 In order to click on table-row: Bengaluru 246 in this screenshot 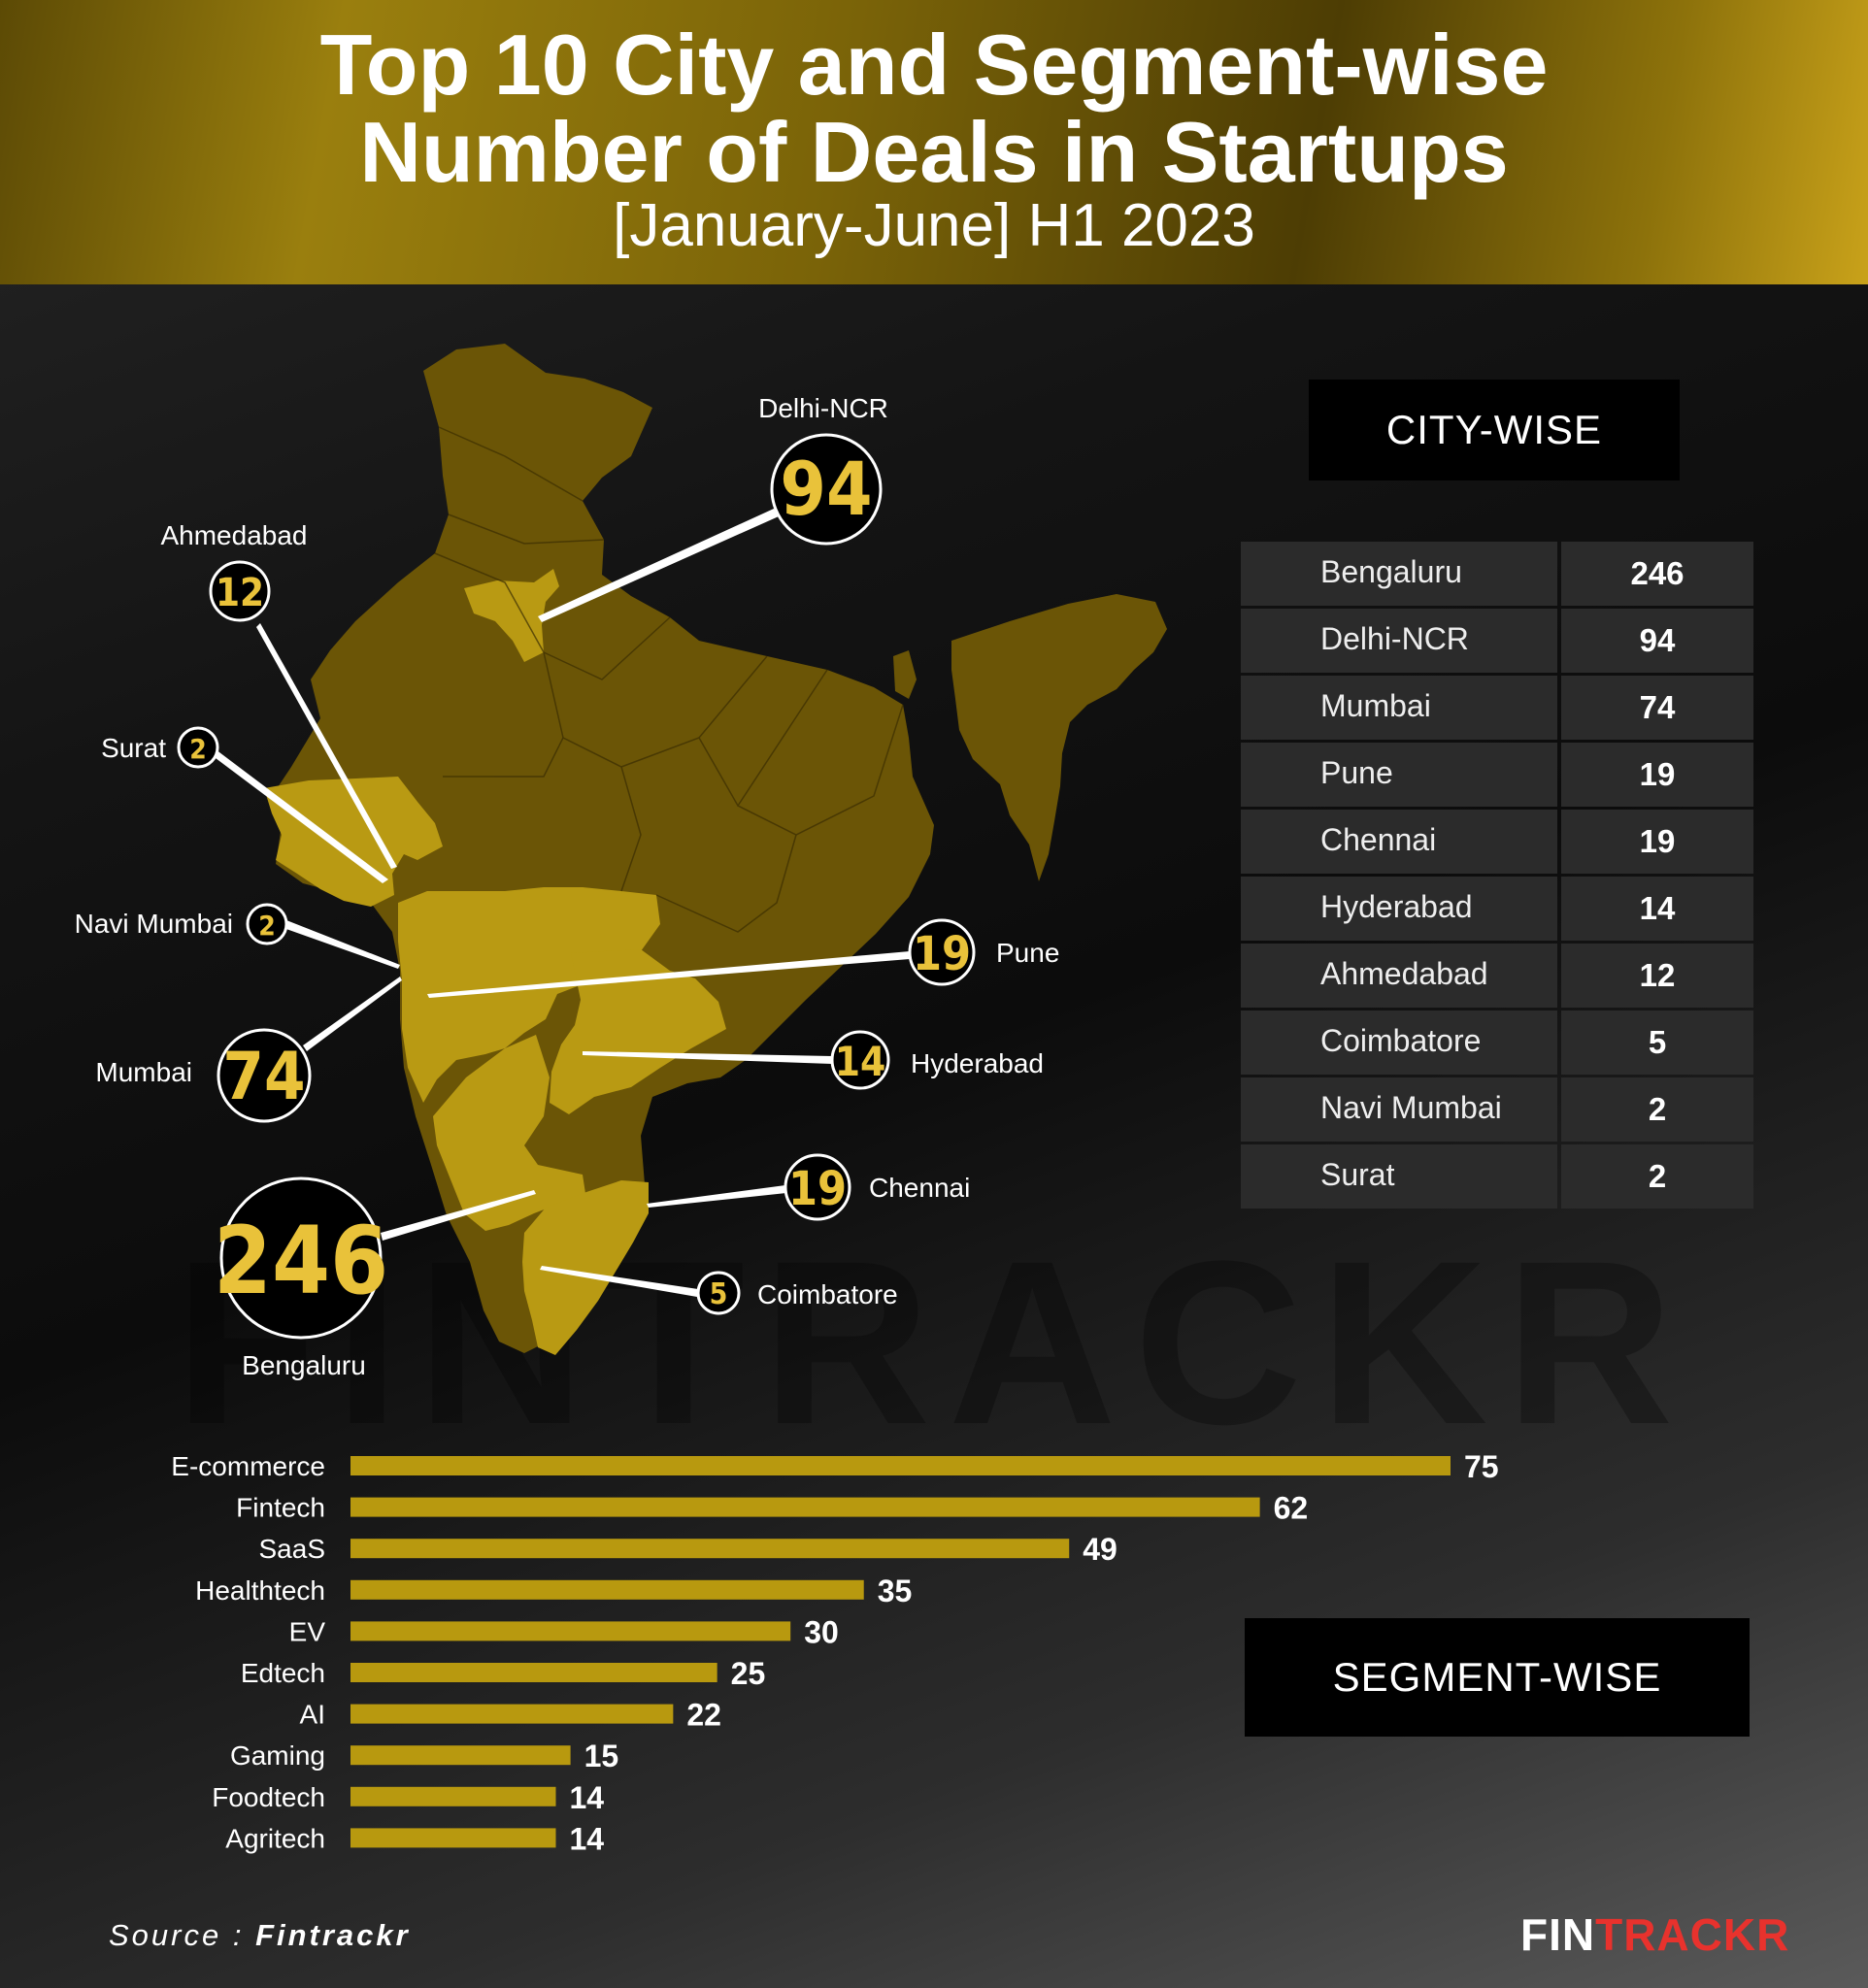, I will do `click(1497, 574)`.